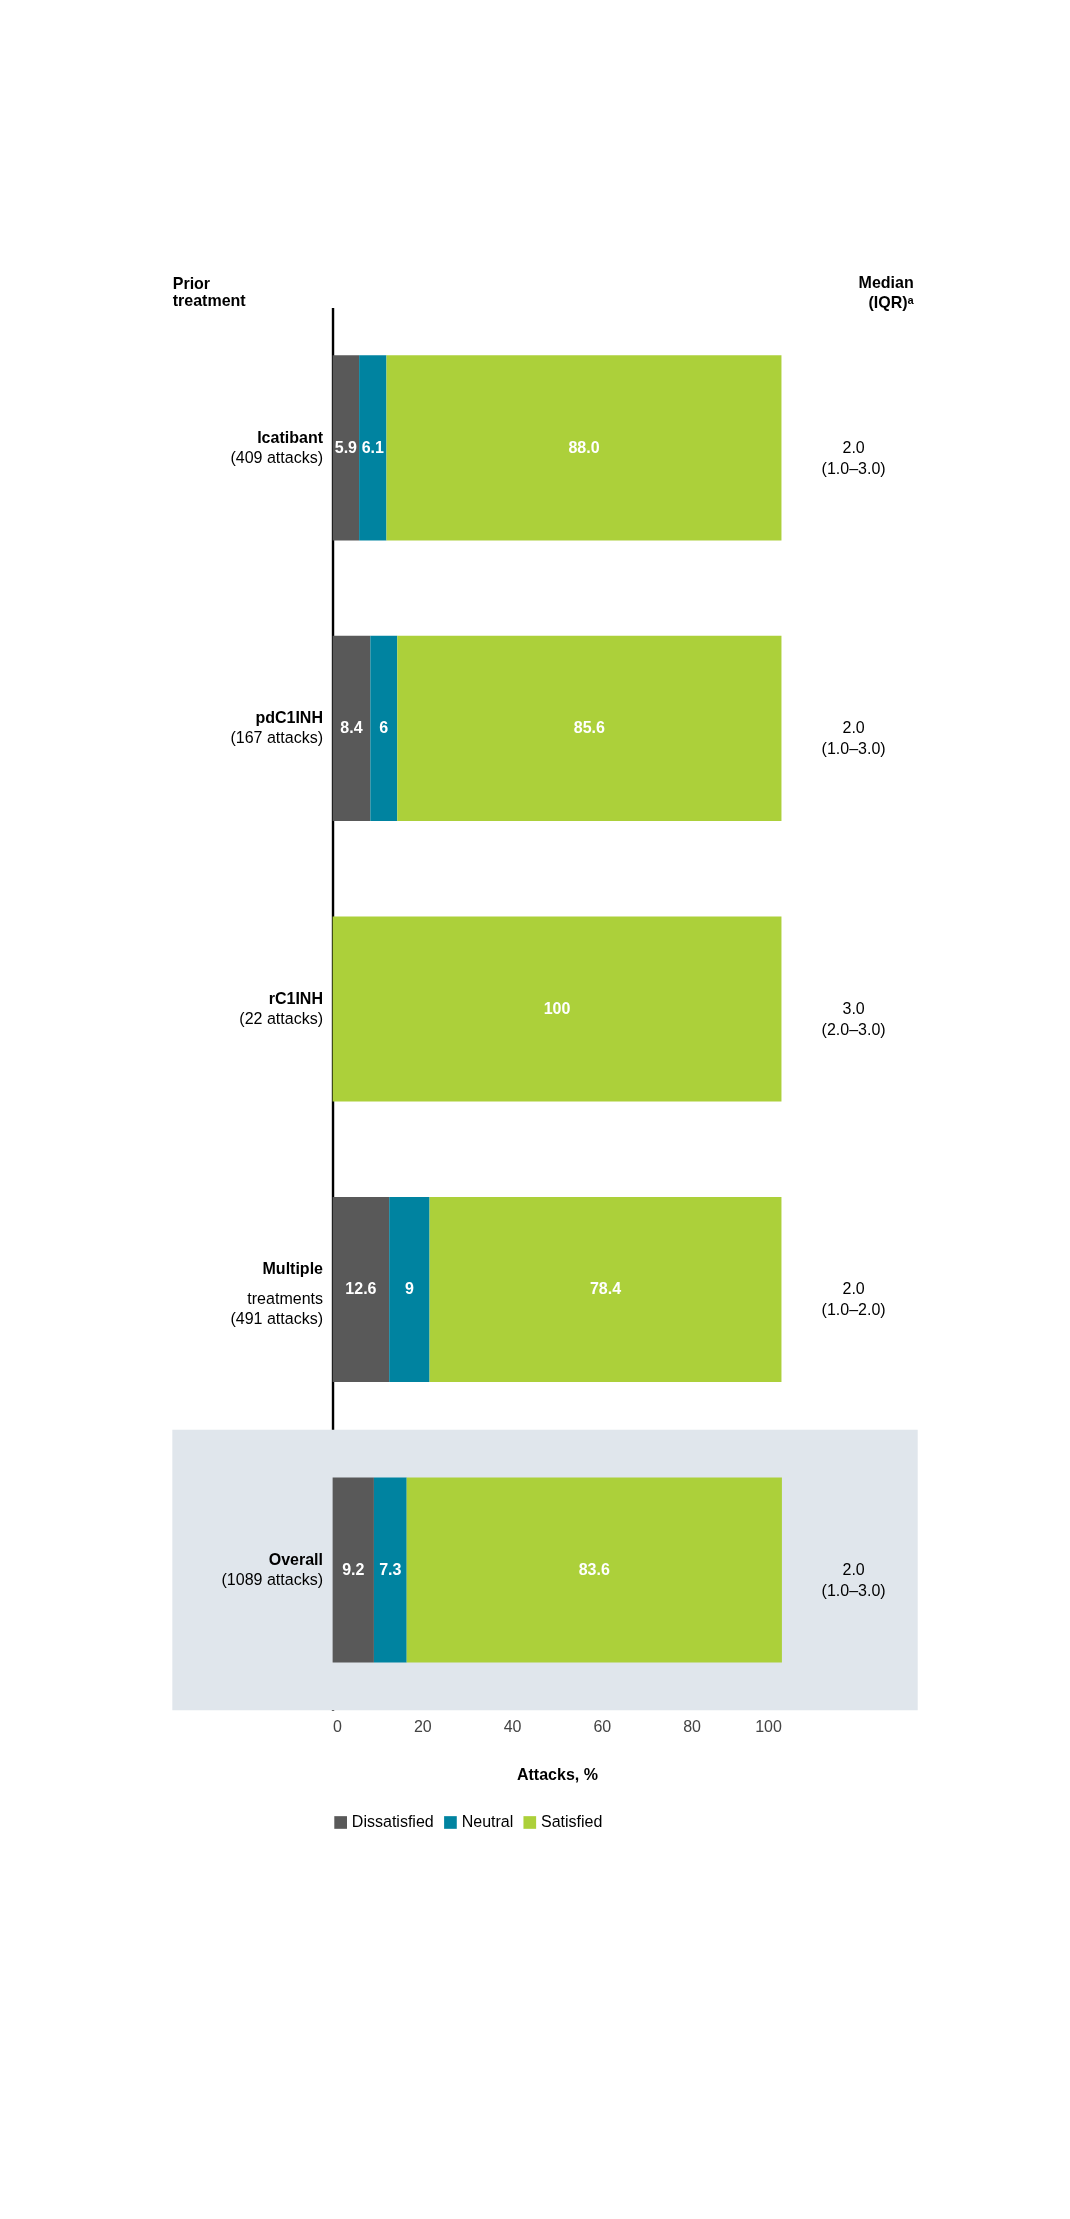 The width and height of the screenshot is (1070, 2219). What do you see at coordinates (346, 446) in the screenshot?
I see `data-label: 5.9` at bounding box center [346, 446].